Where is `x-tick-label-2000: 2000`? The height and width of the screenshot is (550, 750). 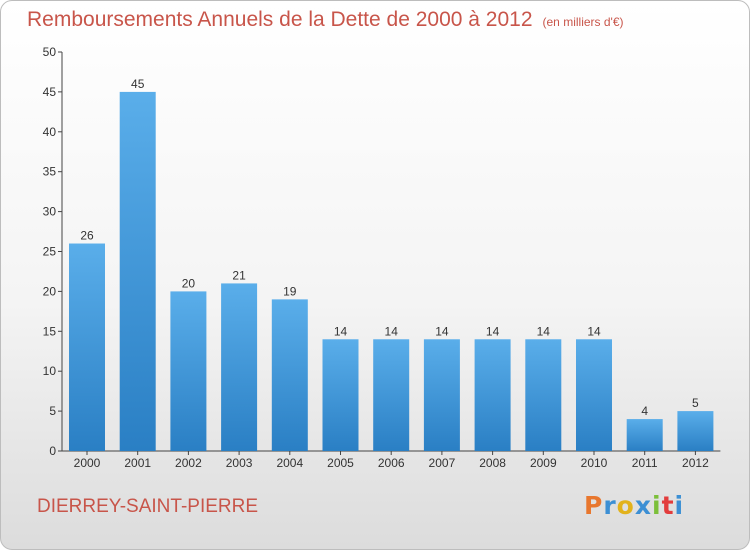
x-tick-label-2000: 2000 is located at coordinates (87, 463).